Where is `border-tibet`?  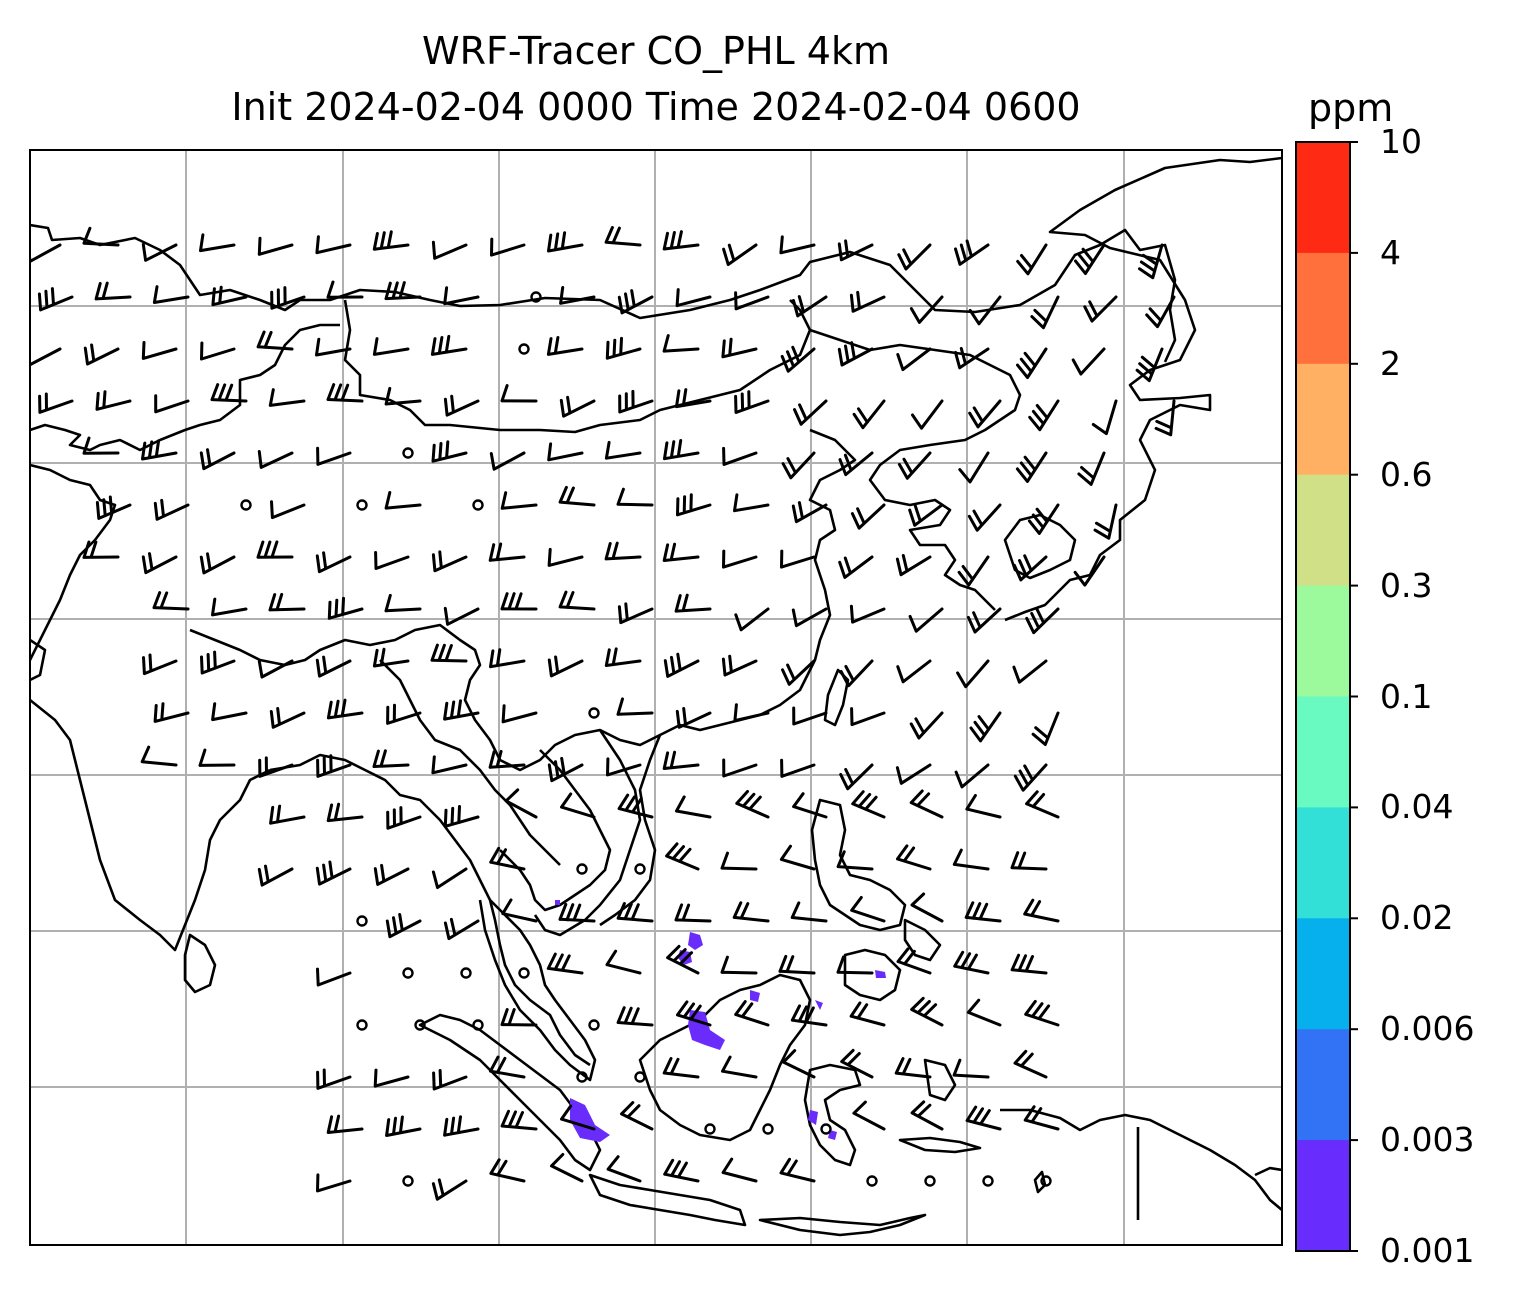
border-tibet is located at coordinates (185, 387).